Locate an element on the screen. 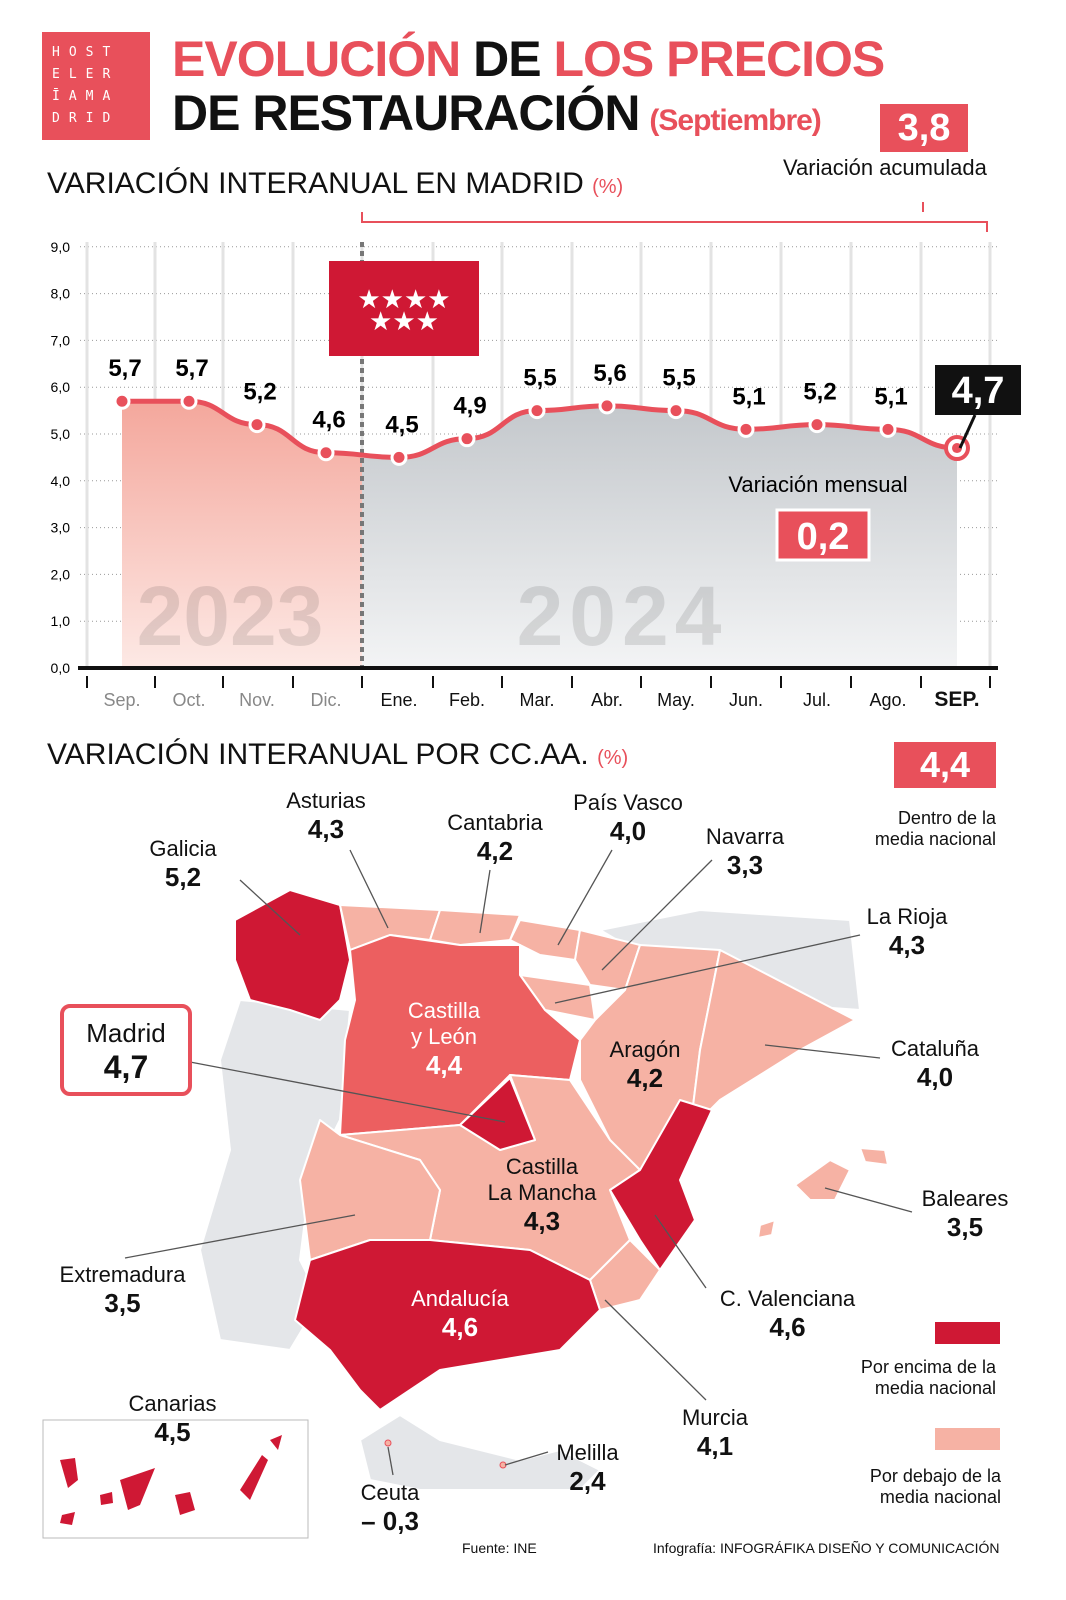 The image size is (1066, 1600). legend-below-swatch is located at coordinates (967, 1439).